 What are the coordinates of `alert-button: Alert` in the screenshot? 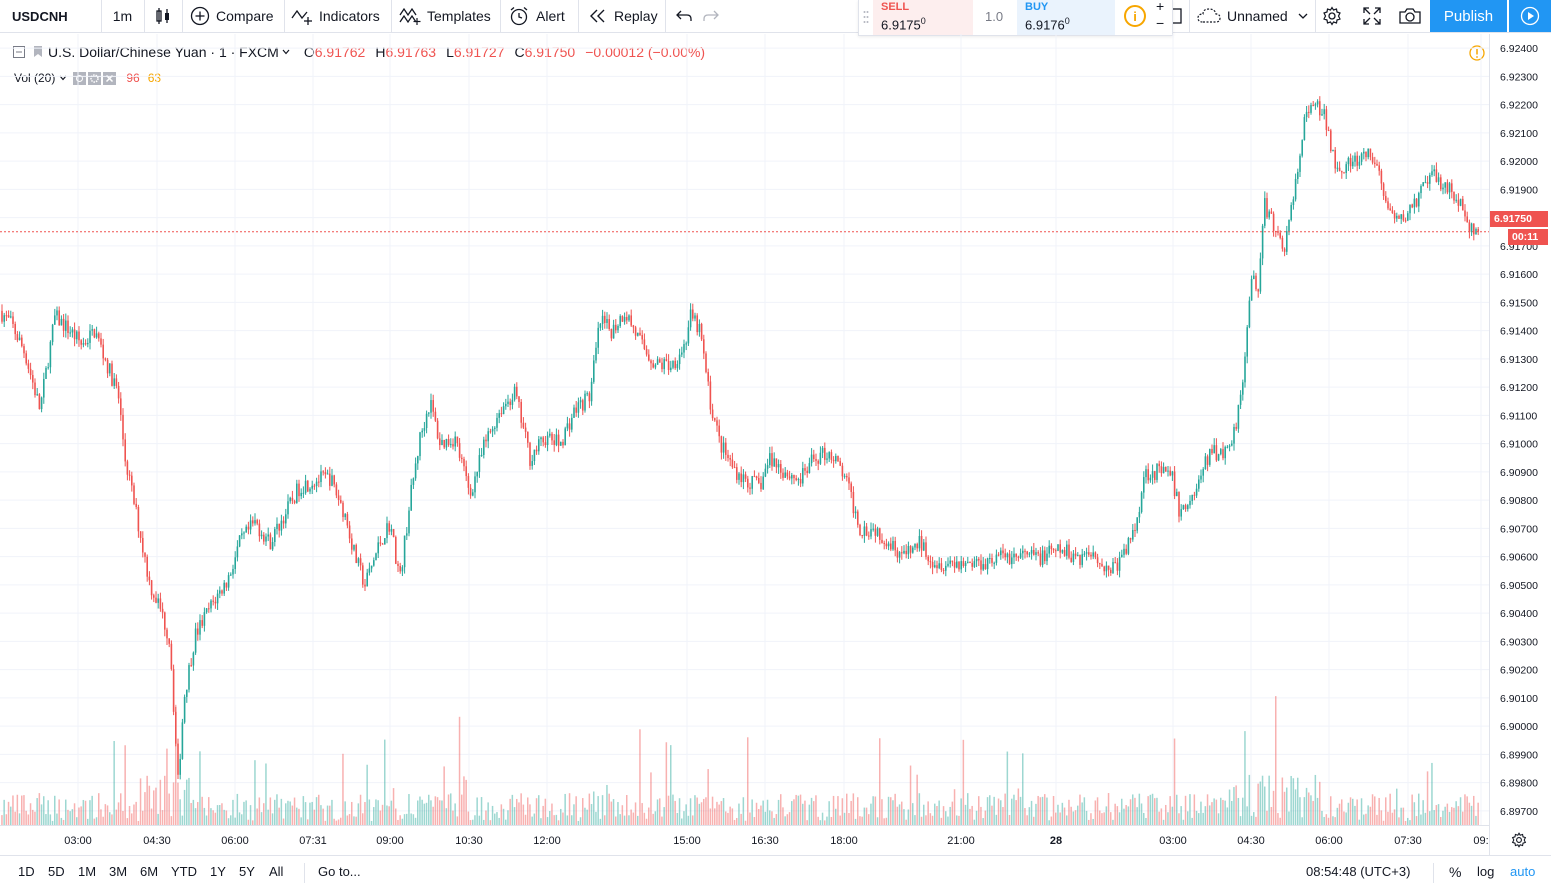 It's located at (536, 16).